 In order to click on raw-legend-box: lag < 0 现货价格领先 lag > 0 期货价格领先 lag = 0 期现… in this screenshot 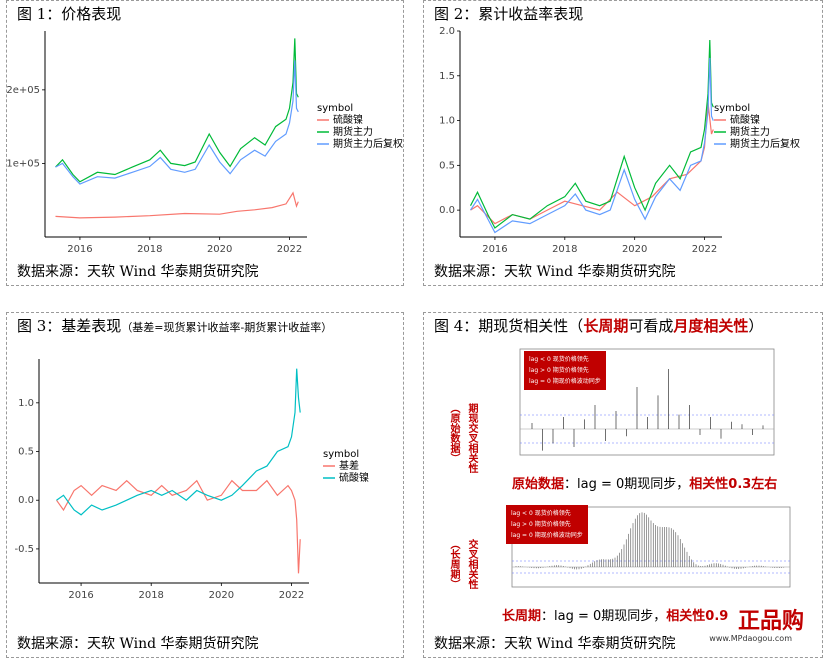, I will do `click(565, 370)`.